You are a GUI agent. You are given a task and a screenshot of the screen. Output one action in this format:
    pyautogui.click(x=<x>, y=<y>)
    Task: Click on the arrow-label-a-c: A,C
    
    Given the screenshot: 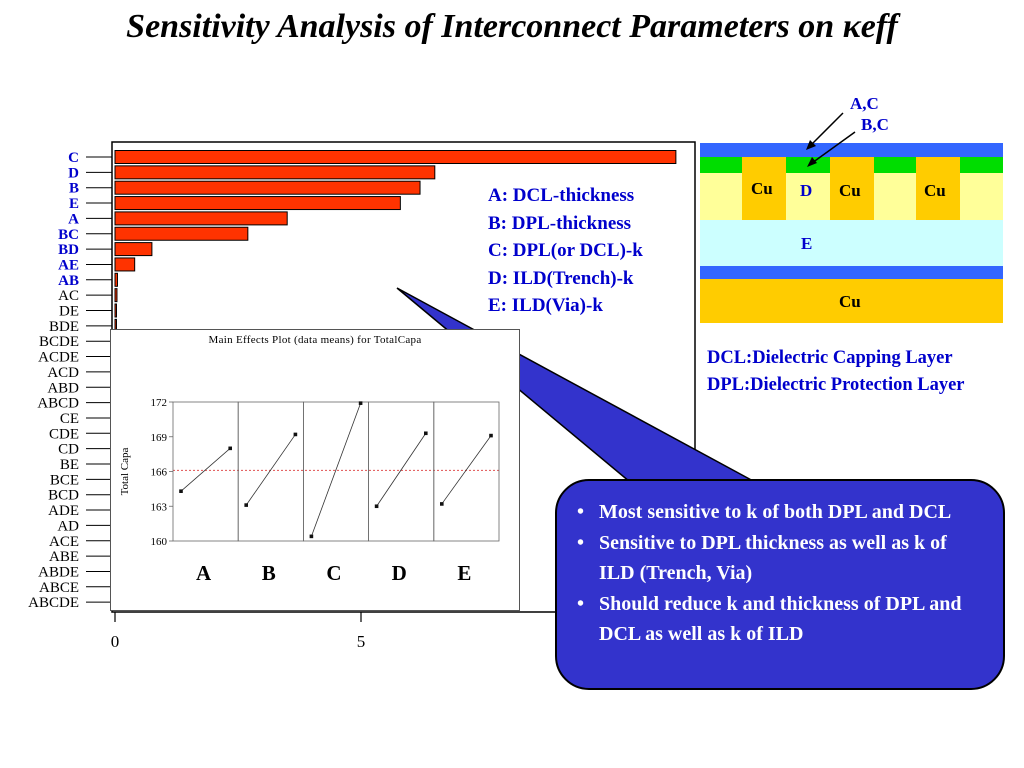 What is the action you would take?
    pyautogui.click(x=864, y=103)
    